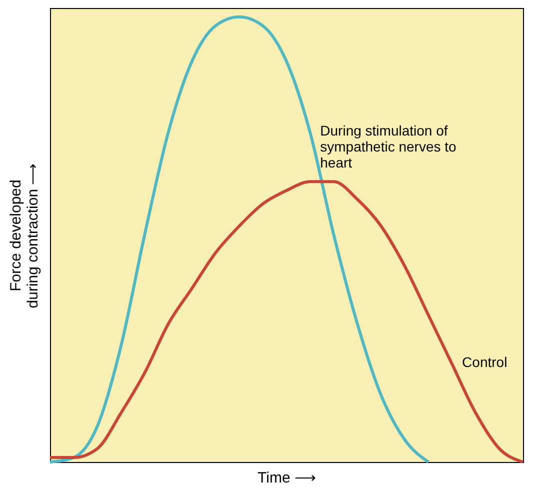 The height and width of the screenshot is (491, 535). I want to click on y-axis-title: Force developed during contraction ⟶, so click(25, 235).